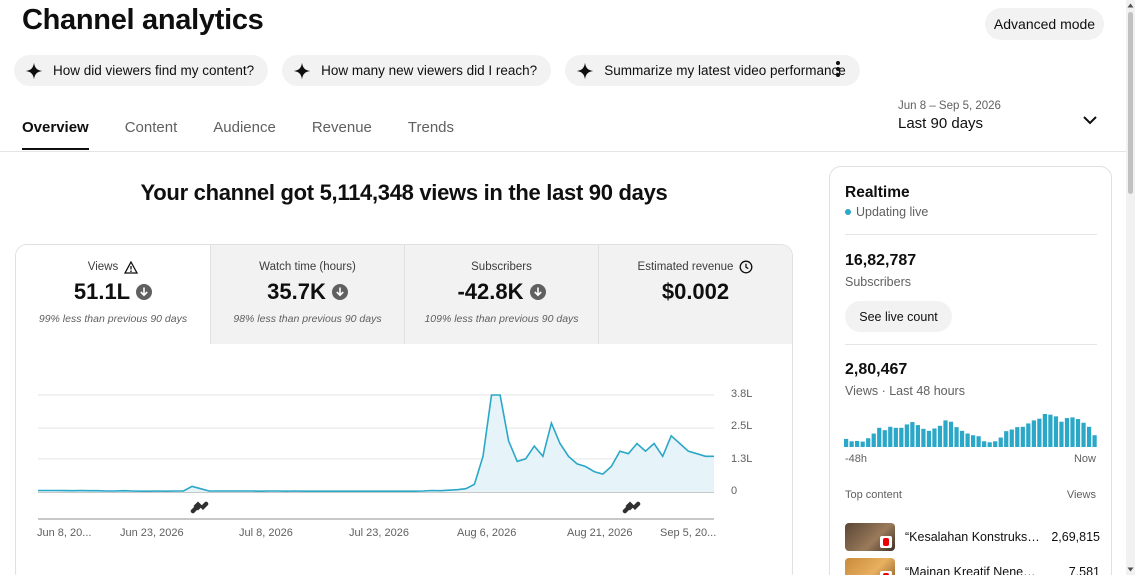  What do you see at coordinates (151, 127) in the screenshot?
I see `tab-content: Content` at bounding box center [151, 127].